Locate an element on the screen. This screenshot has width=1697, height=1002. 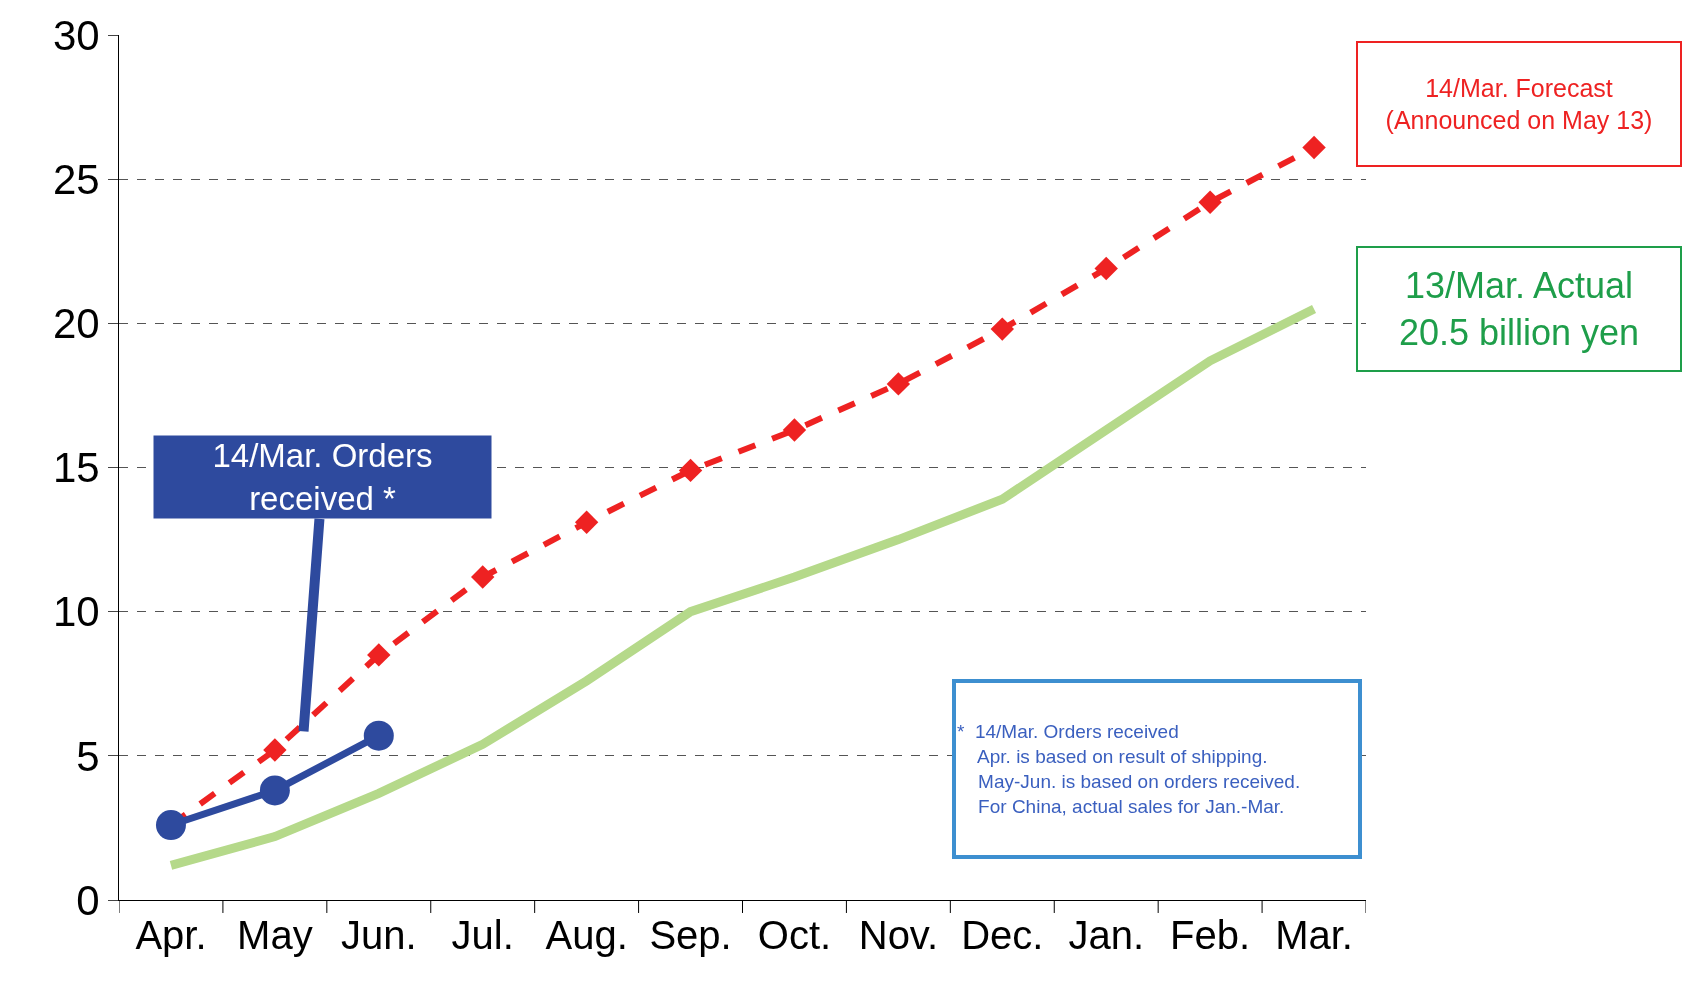
x-tick-label: Sep. is located at coordinates (690, 935).